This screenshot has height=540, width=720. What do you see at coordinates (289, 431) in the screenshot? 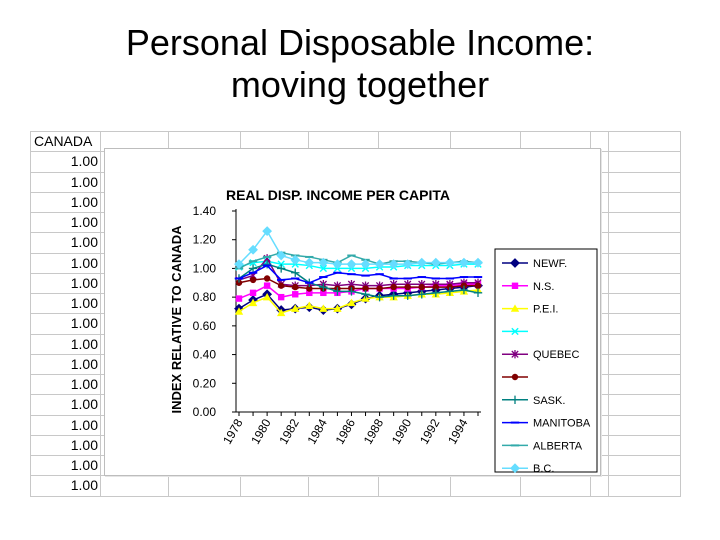
I see `x-tick-label: 1982` at bounding box center [289, 431].